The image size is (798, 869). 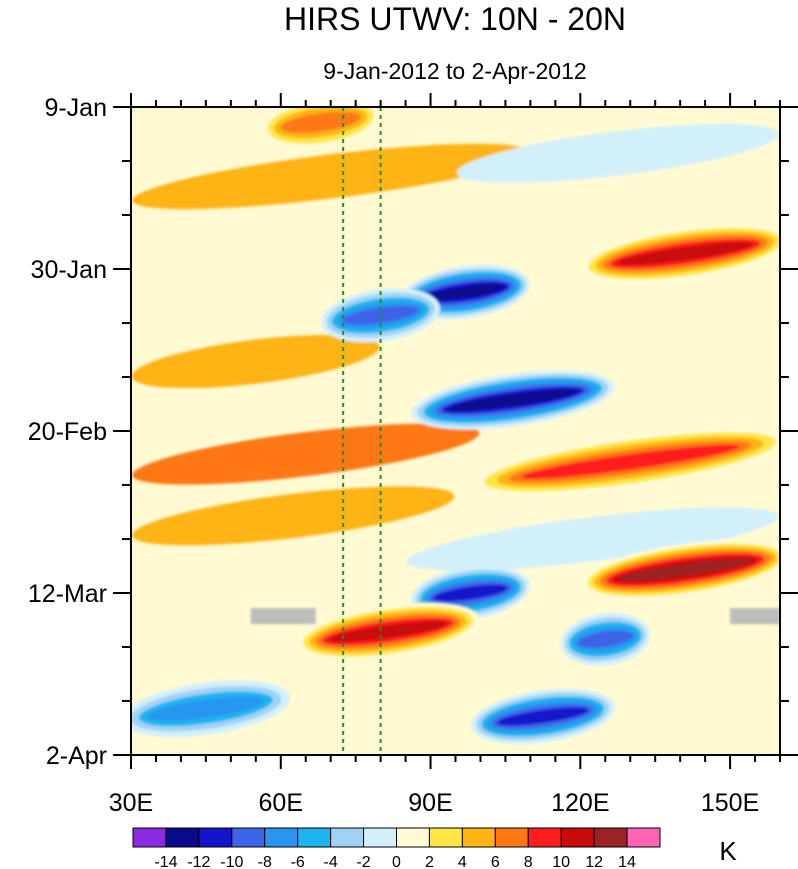 I want to click on x-tick-label: 120E, so click(x=580, y=803).